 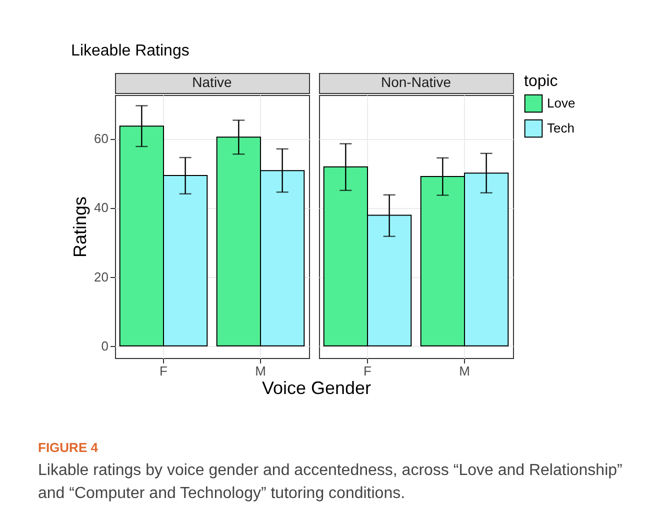 I want to click on y-axis-title: Ratings, so click(x=80, y=227).